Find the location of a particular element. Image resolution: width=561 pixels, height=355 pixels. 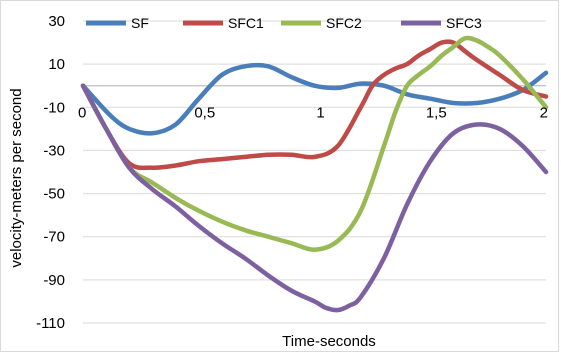

x-axis-title: Time-seconds is located at coordinates (329, 341).